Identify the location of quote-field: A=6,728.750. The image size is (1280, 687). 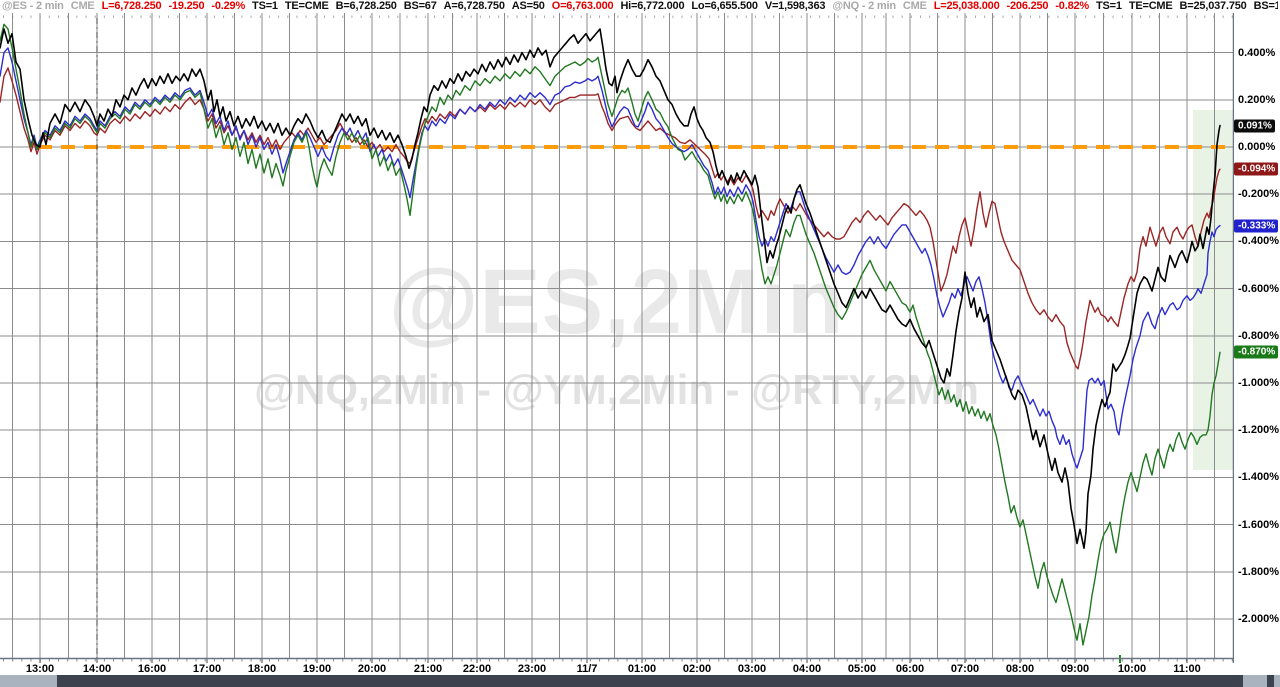
(474, 6).